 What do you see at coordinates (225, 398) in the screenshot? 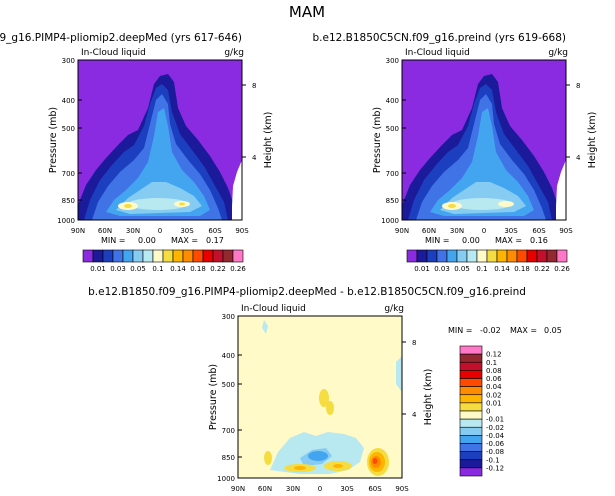
I see `panel-difference-y-axis: 300 400 500 700 850 1000 Pressure (mb)` at bounding box center [225, 398].